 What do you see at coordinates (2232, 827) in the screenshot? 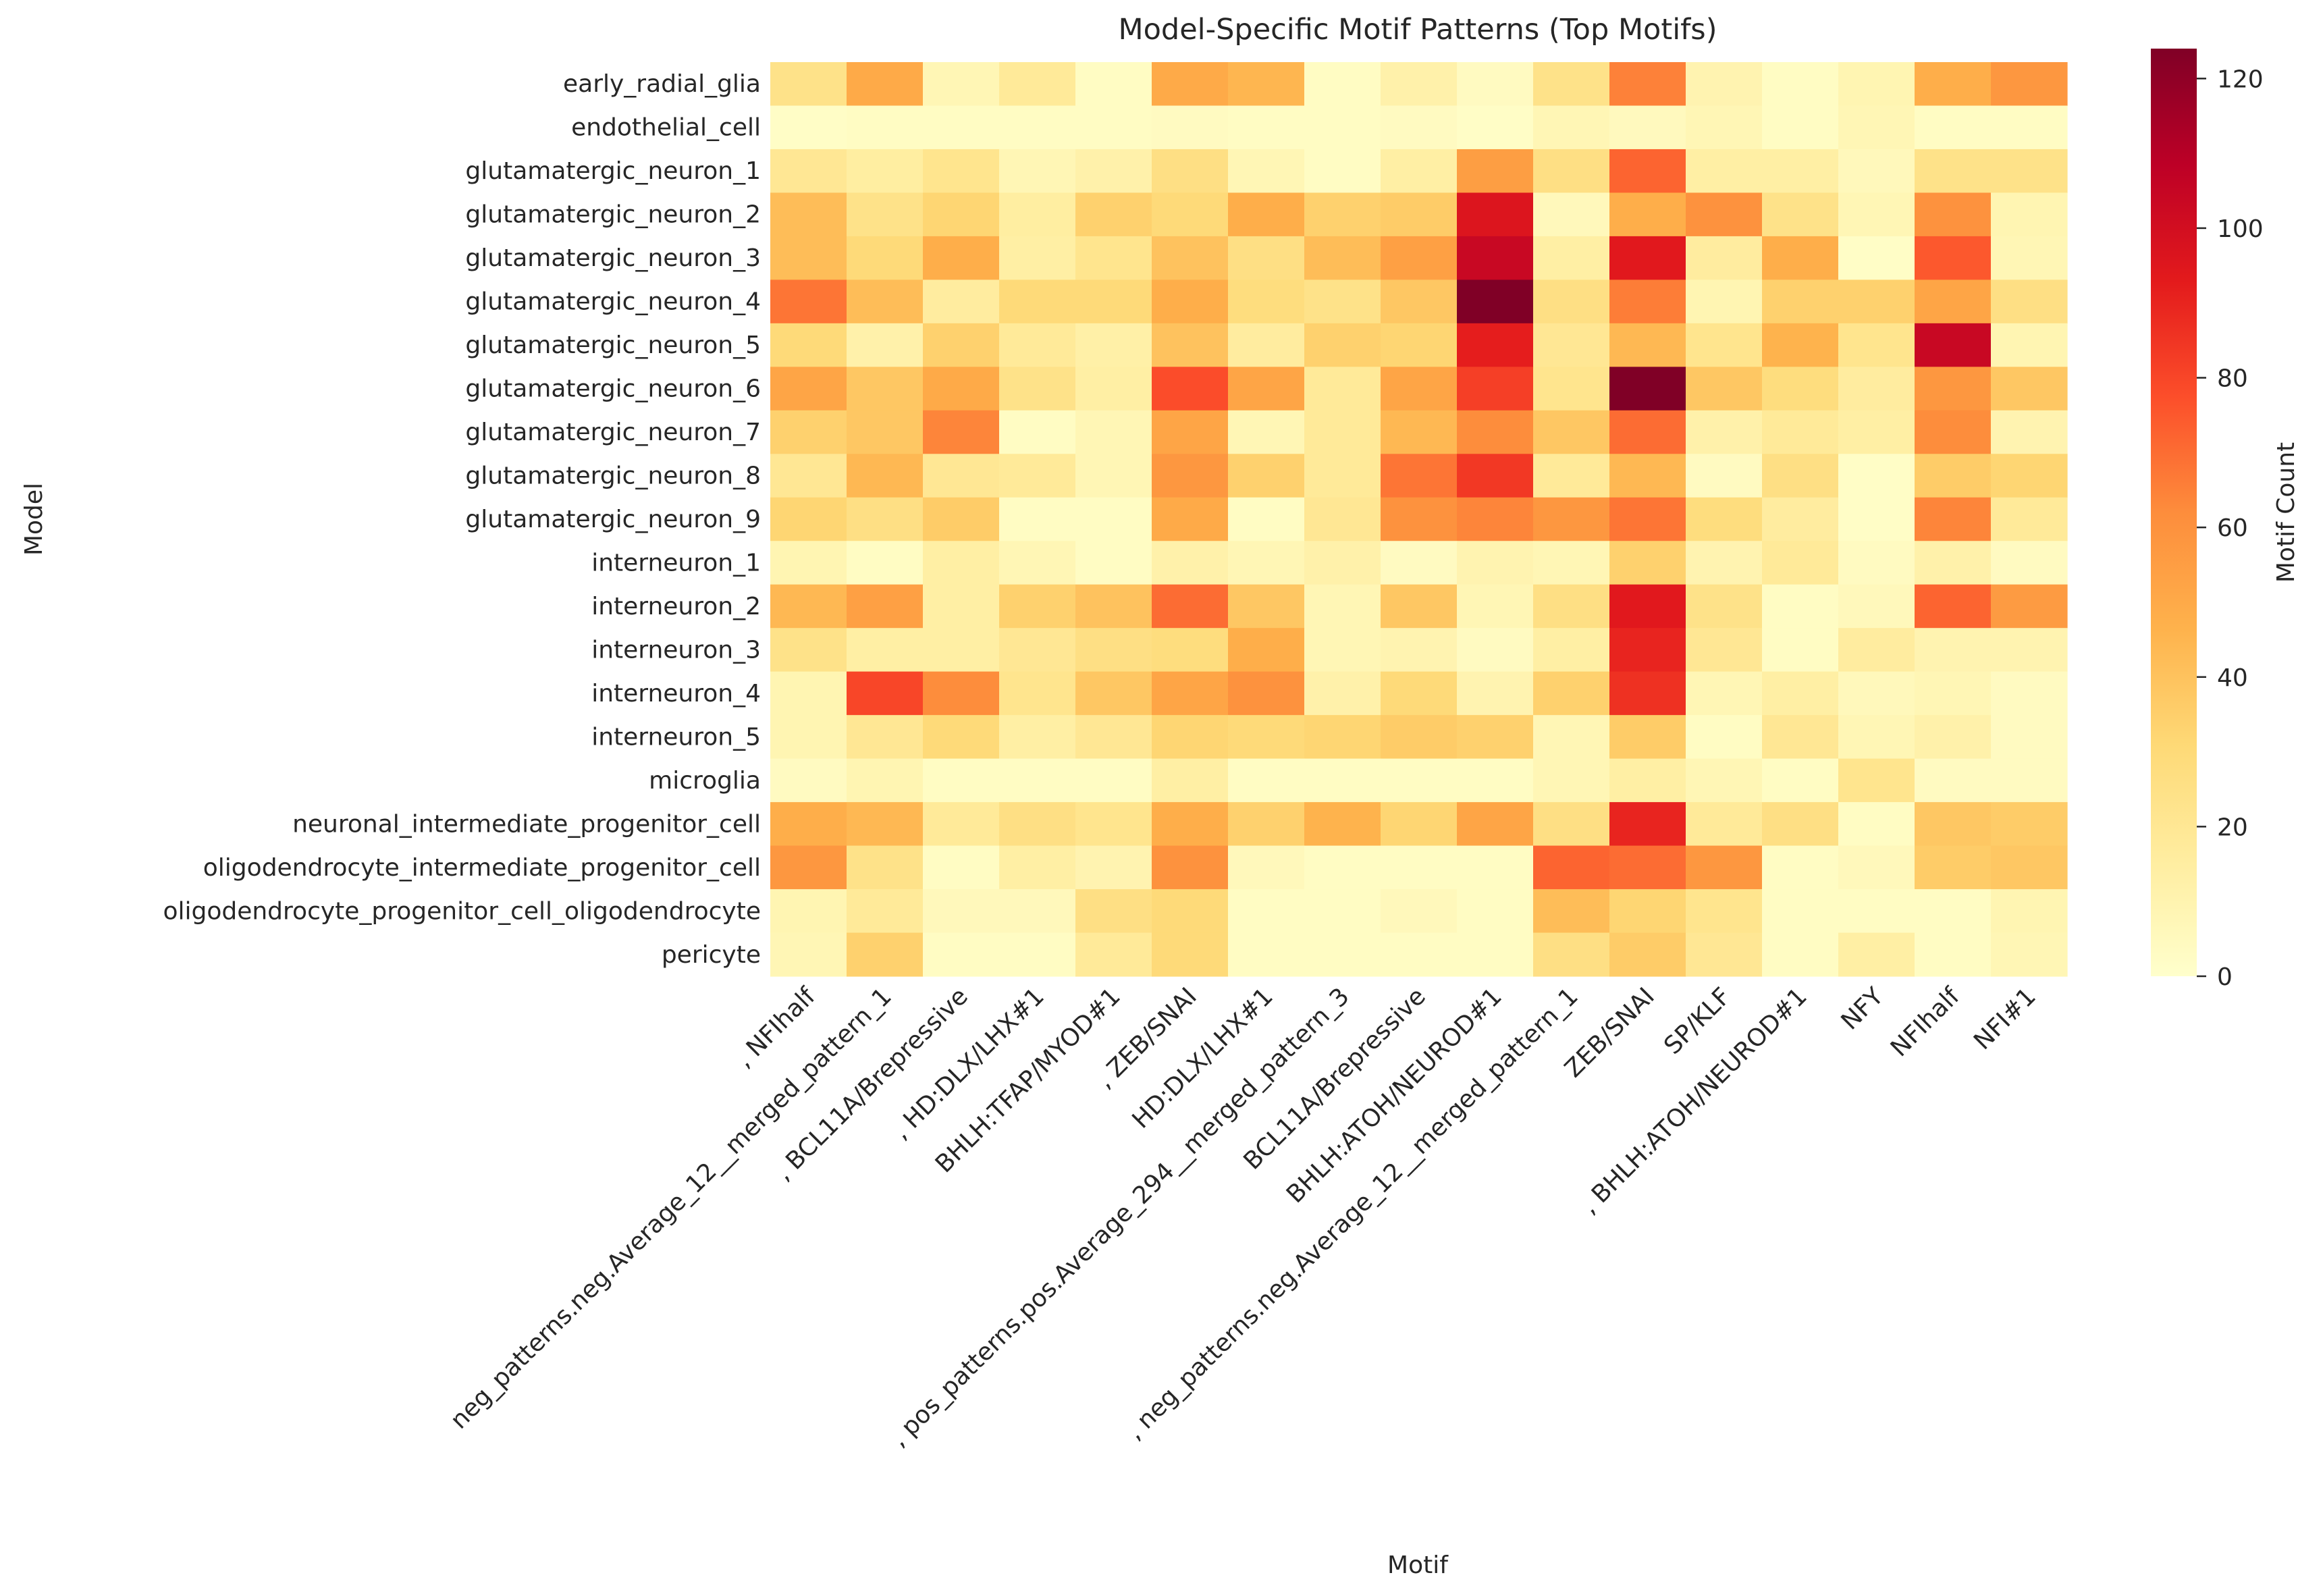
I see `colorbar-tick-label: 20` at bounding box center [2232, 827].